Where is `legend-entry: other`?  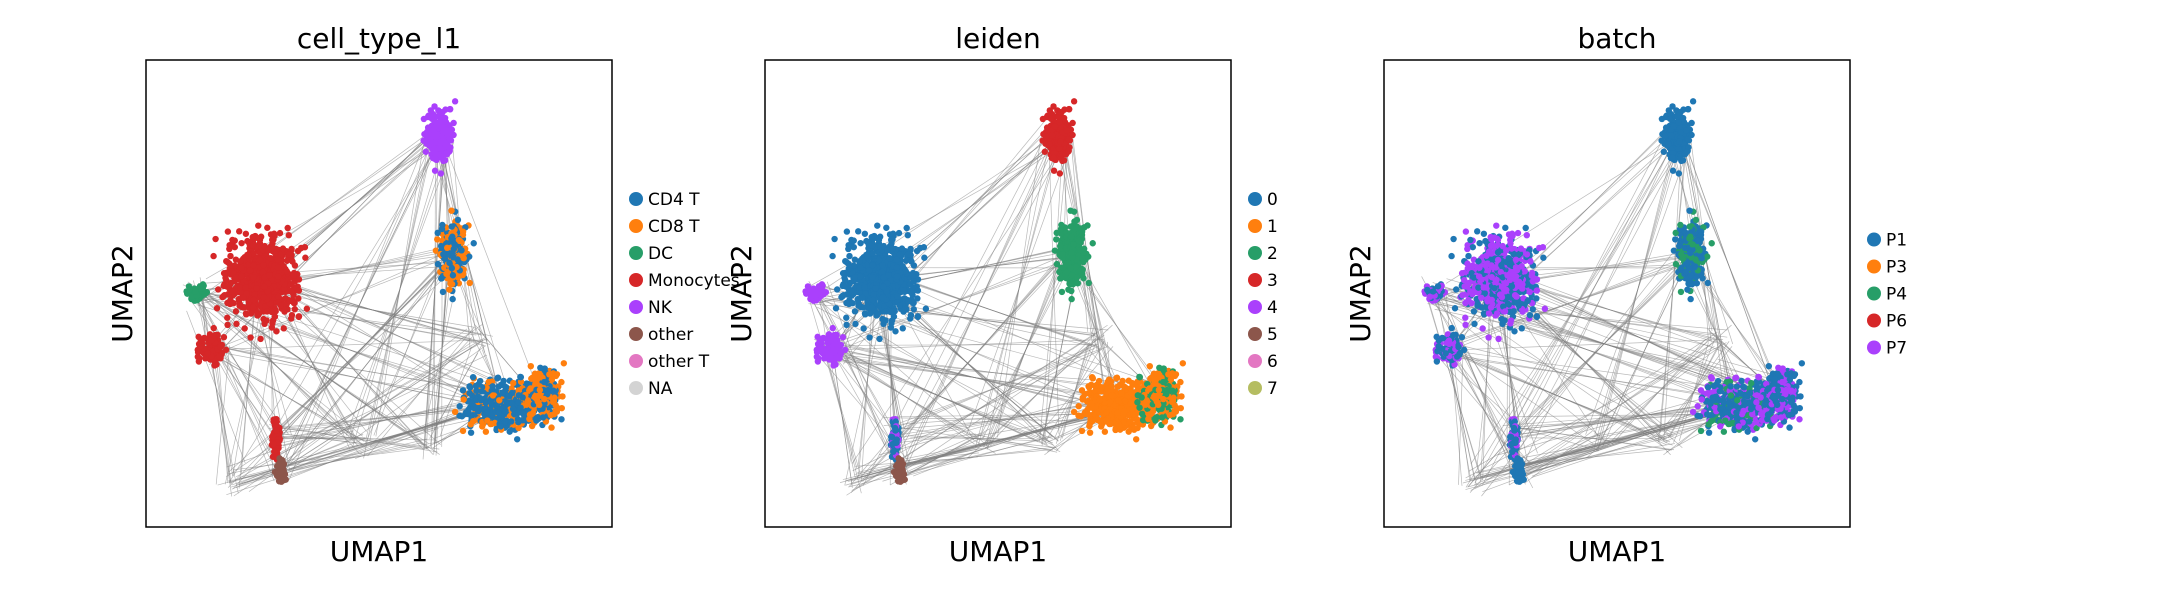 legend-entry: other is located at coordinates (661, 335).